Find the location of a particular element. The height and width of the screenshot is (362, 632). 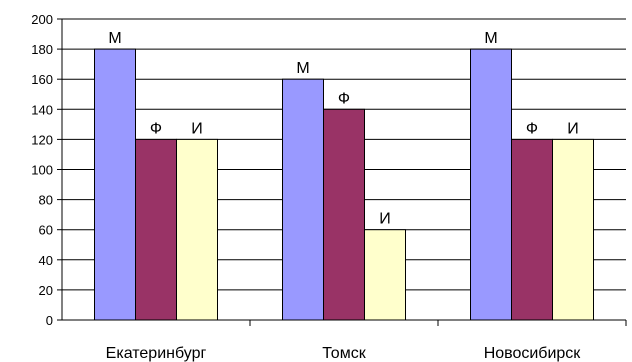

x-category-label: Новосибирск is located at coordinates (533, 353).